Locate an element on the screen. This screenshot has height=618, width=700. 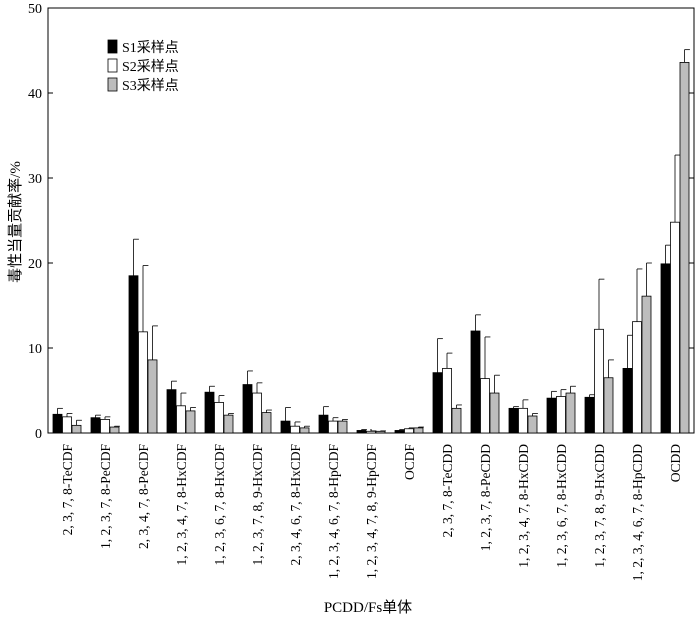
category-label: 1, 2, 3, 6, 7, 8-HxCDD is located at coordinates (561, 506).